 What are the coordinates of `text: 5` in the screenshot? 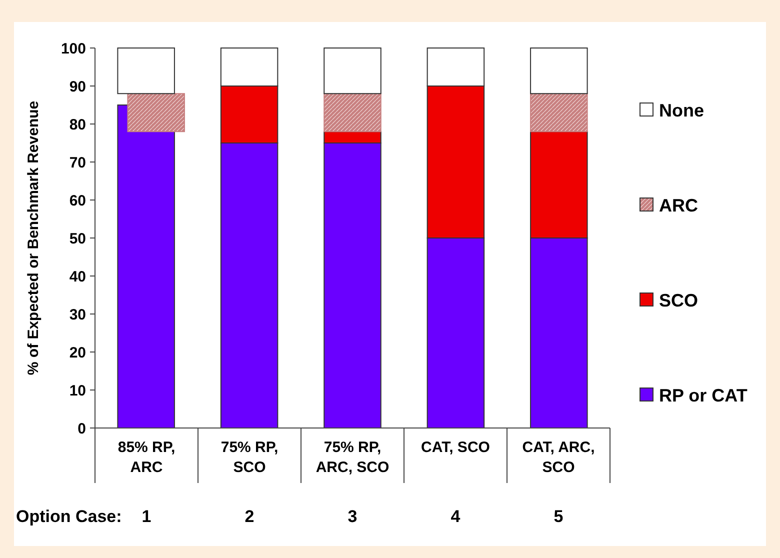 It's located at (559, 516).